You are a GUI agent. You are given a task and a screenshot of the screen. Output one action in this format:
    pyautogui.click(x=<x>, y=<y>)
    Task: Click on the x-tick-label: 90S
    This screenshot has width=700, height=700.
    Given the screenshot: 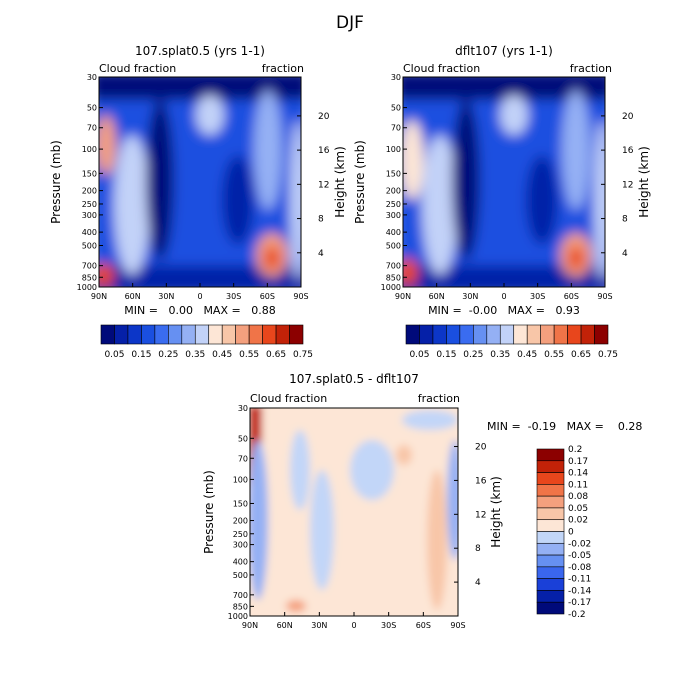 What is the action you would take?
    pyautogui.click(x=300, y=296)
    